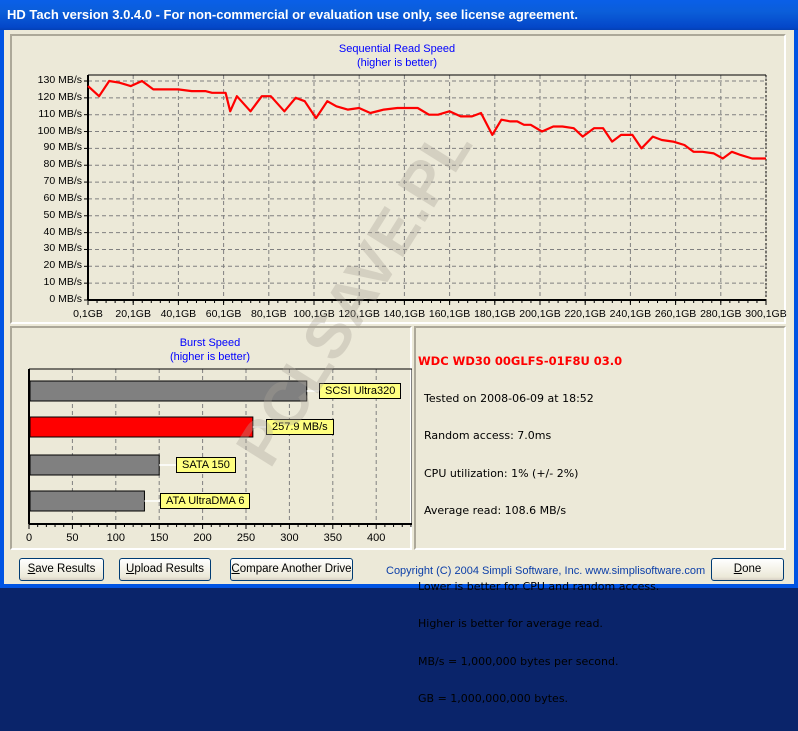 Image resolution: width=798 pixels, height=731 pixels. Describe the element at coordinates (289, 538) in the screenshot. I see `burst-x-tick-label: 300` at that location.